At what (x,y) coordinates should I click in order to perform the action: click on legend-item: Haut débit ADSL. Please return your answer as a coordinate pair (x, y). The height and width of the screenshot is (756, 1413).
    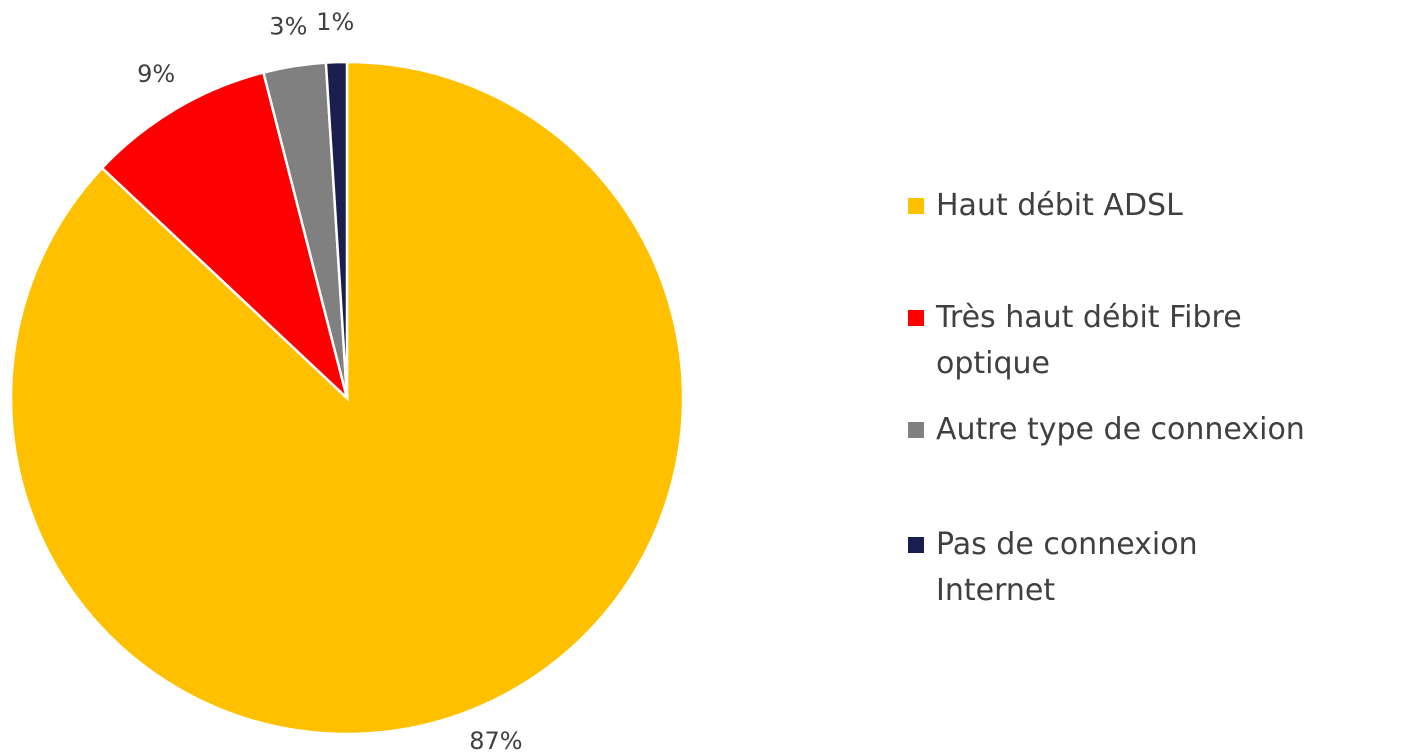
    Looking at the image, I should click on (1092, 206).